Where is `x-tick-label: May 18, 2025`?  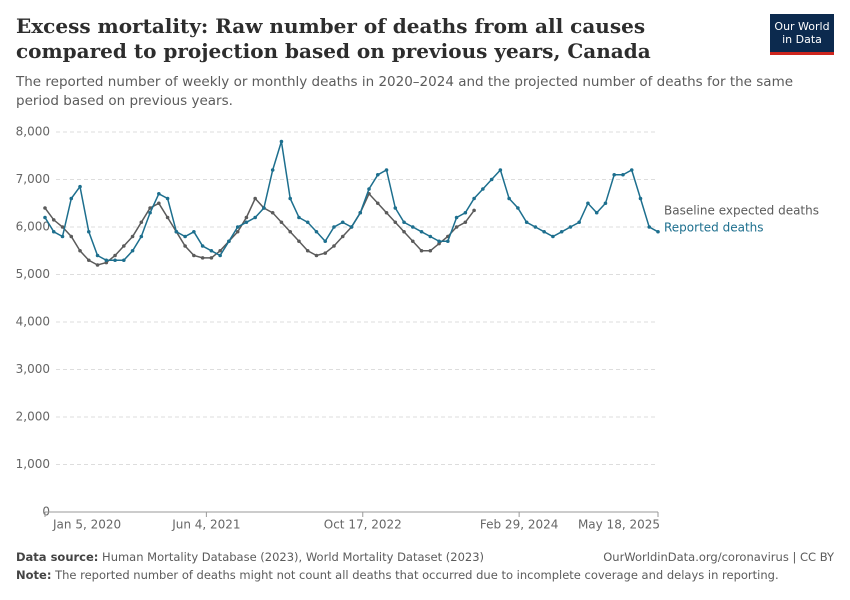
x-tick-label: May 18, 2025 is located at coordinates (619, 525).